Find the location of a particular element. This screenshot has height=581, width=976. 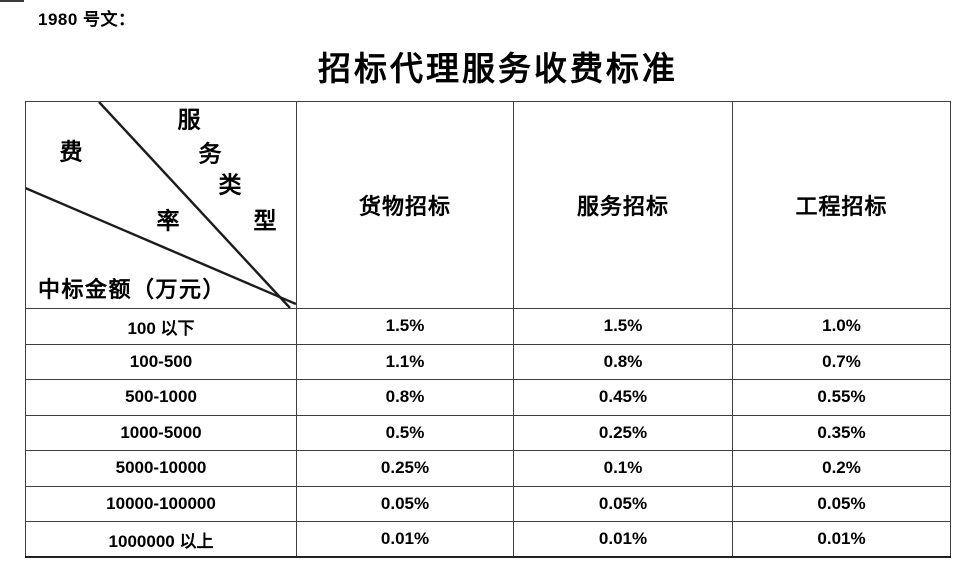

diagonal-header-cell: 费 率 服 务 类 型 中标金额（万元） is located at coordinates (161, 205).